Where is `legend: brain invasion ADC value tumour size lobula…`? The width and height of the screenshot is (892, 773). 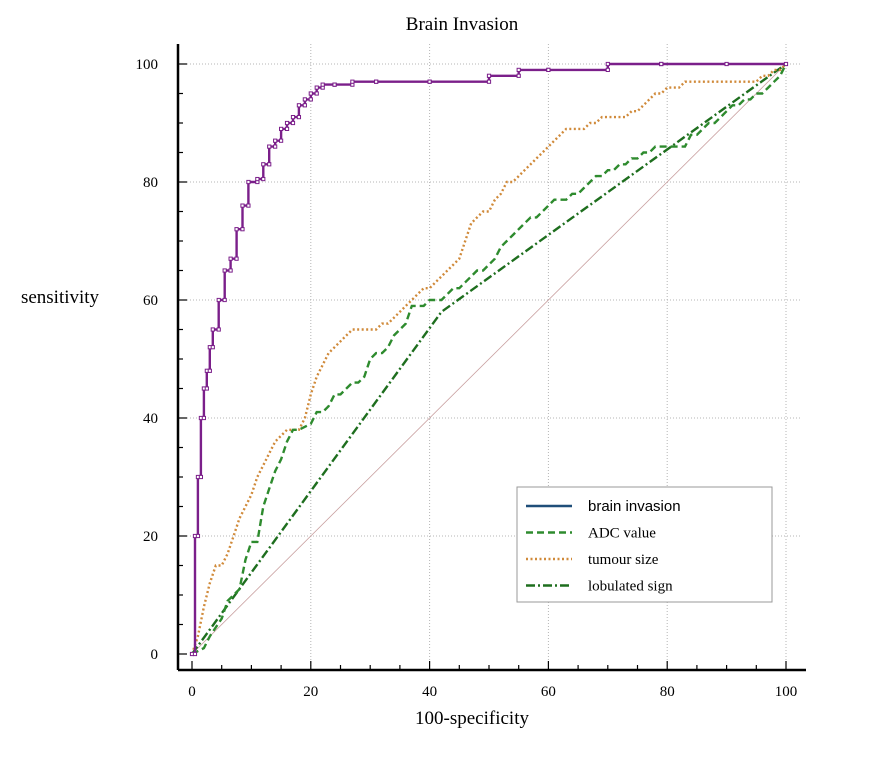
legend: brain invasion ADC value tumour size lobula… is located at coordinates (644, 544).